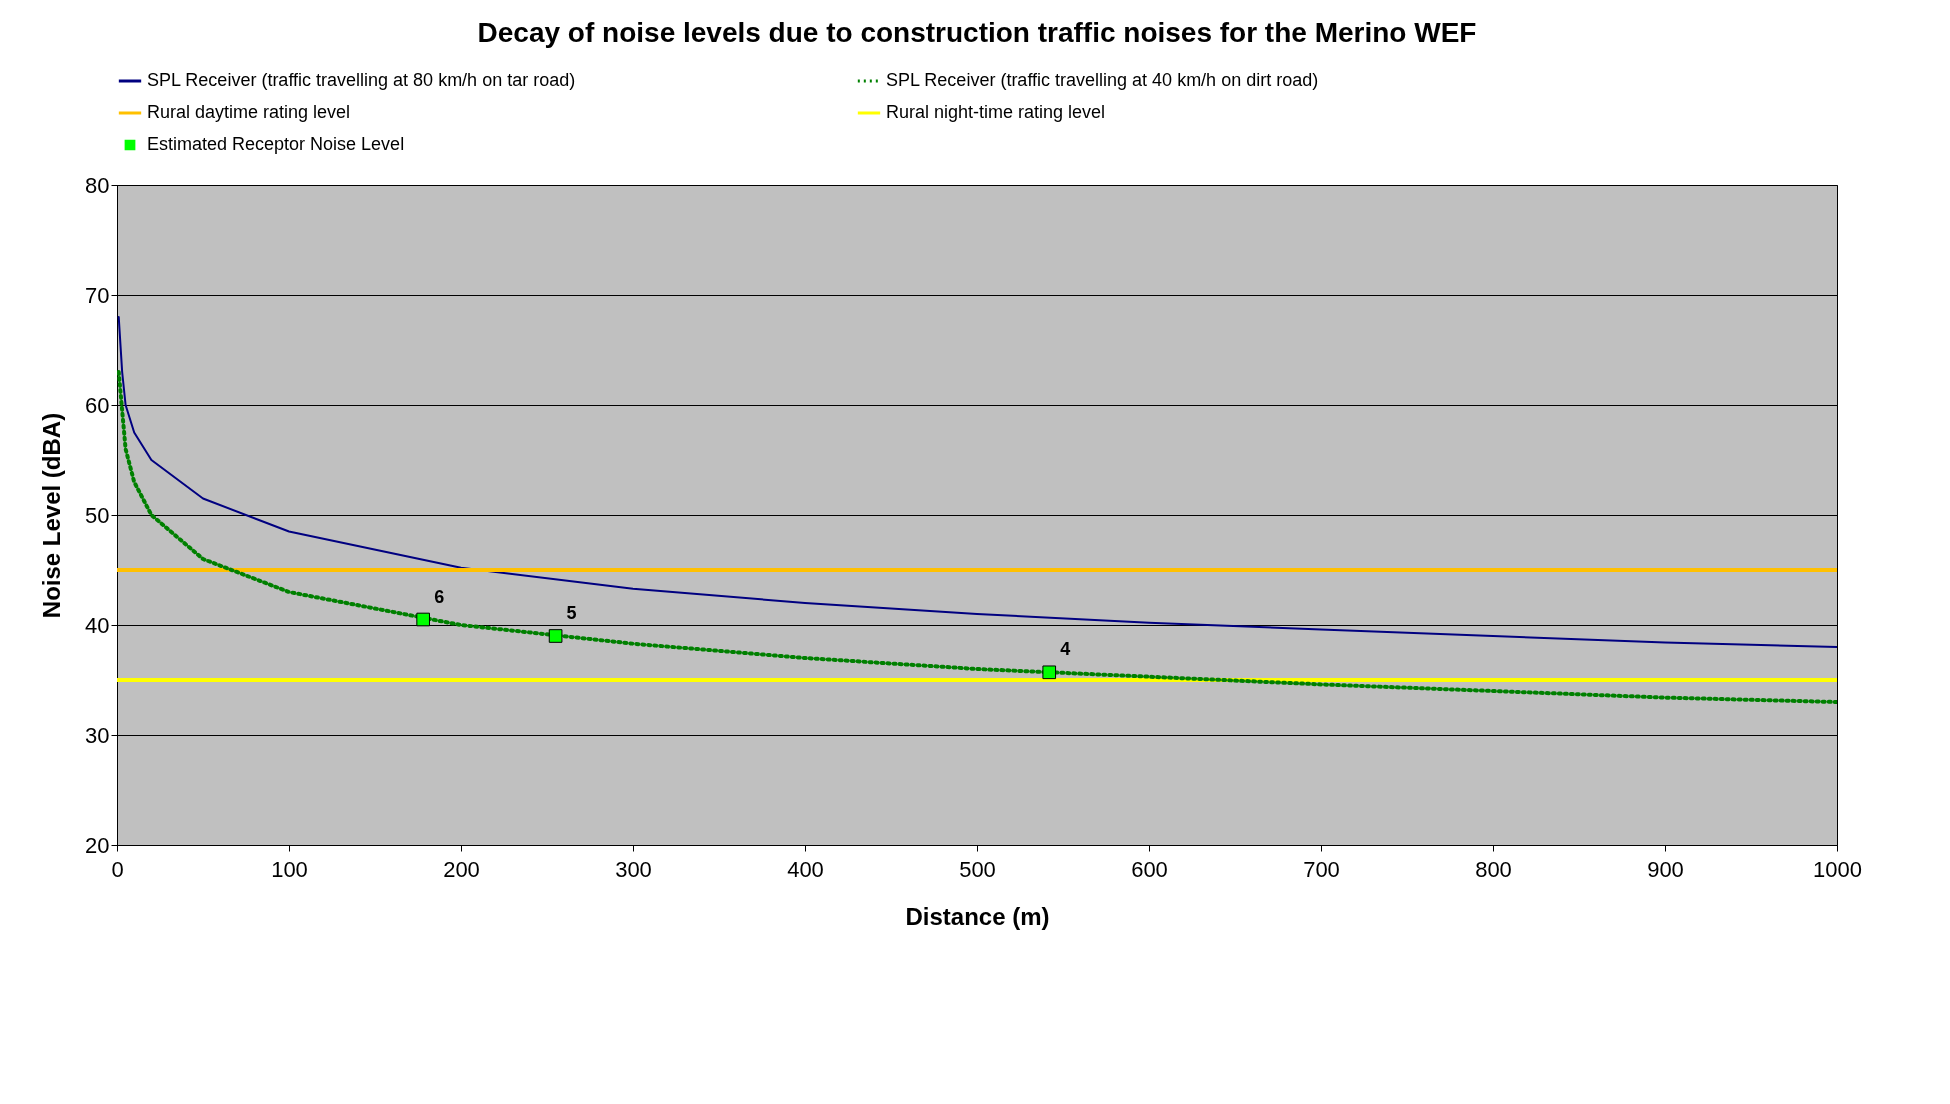 The height and width of the screenshot is (1104, 1950). I want to click on x-tick-label: 800, so click(1493, 869).